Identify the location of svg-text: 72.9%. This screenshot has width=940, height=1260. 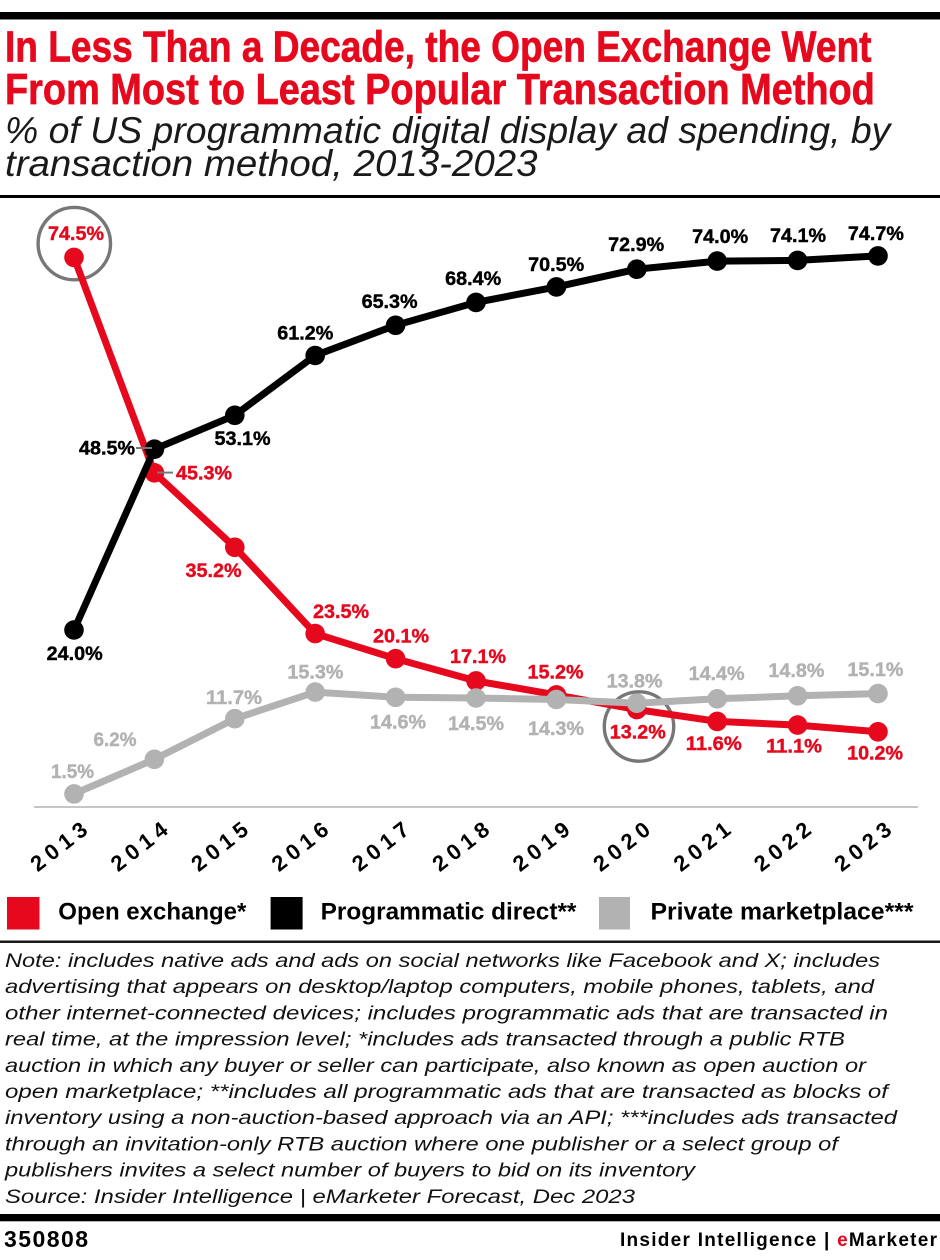
(636, 245).